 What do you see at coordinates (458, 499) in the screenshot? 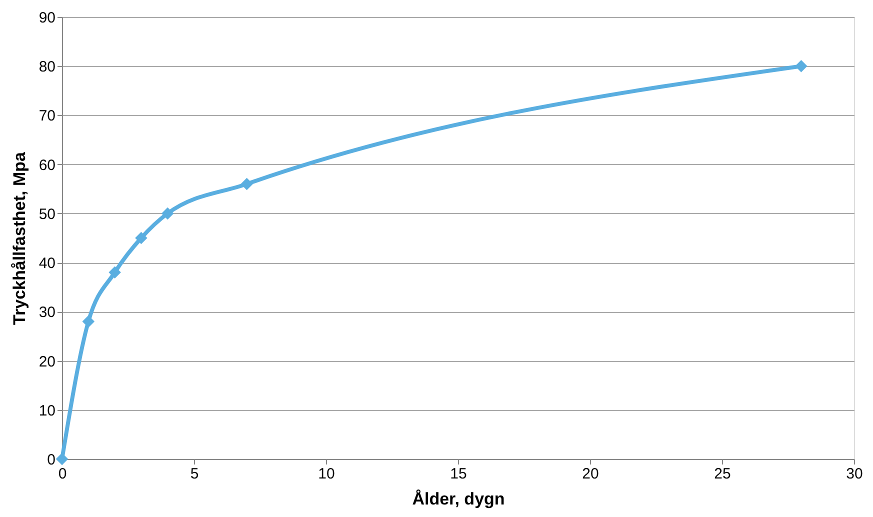
I see `x-axis-title: Ålder, dygn` at bounding box center [458, 499].